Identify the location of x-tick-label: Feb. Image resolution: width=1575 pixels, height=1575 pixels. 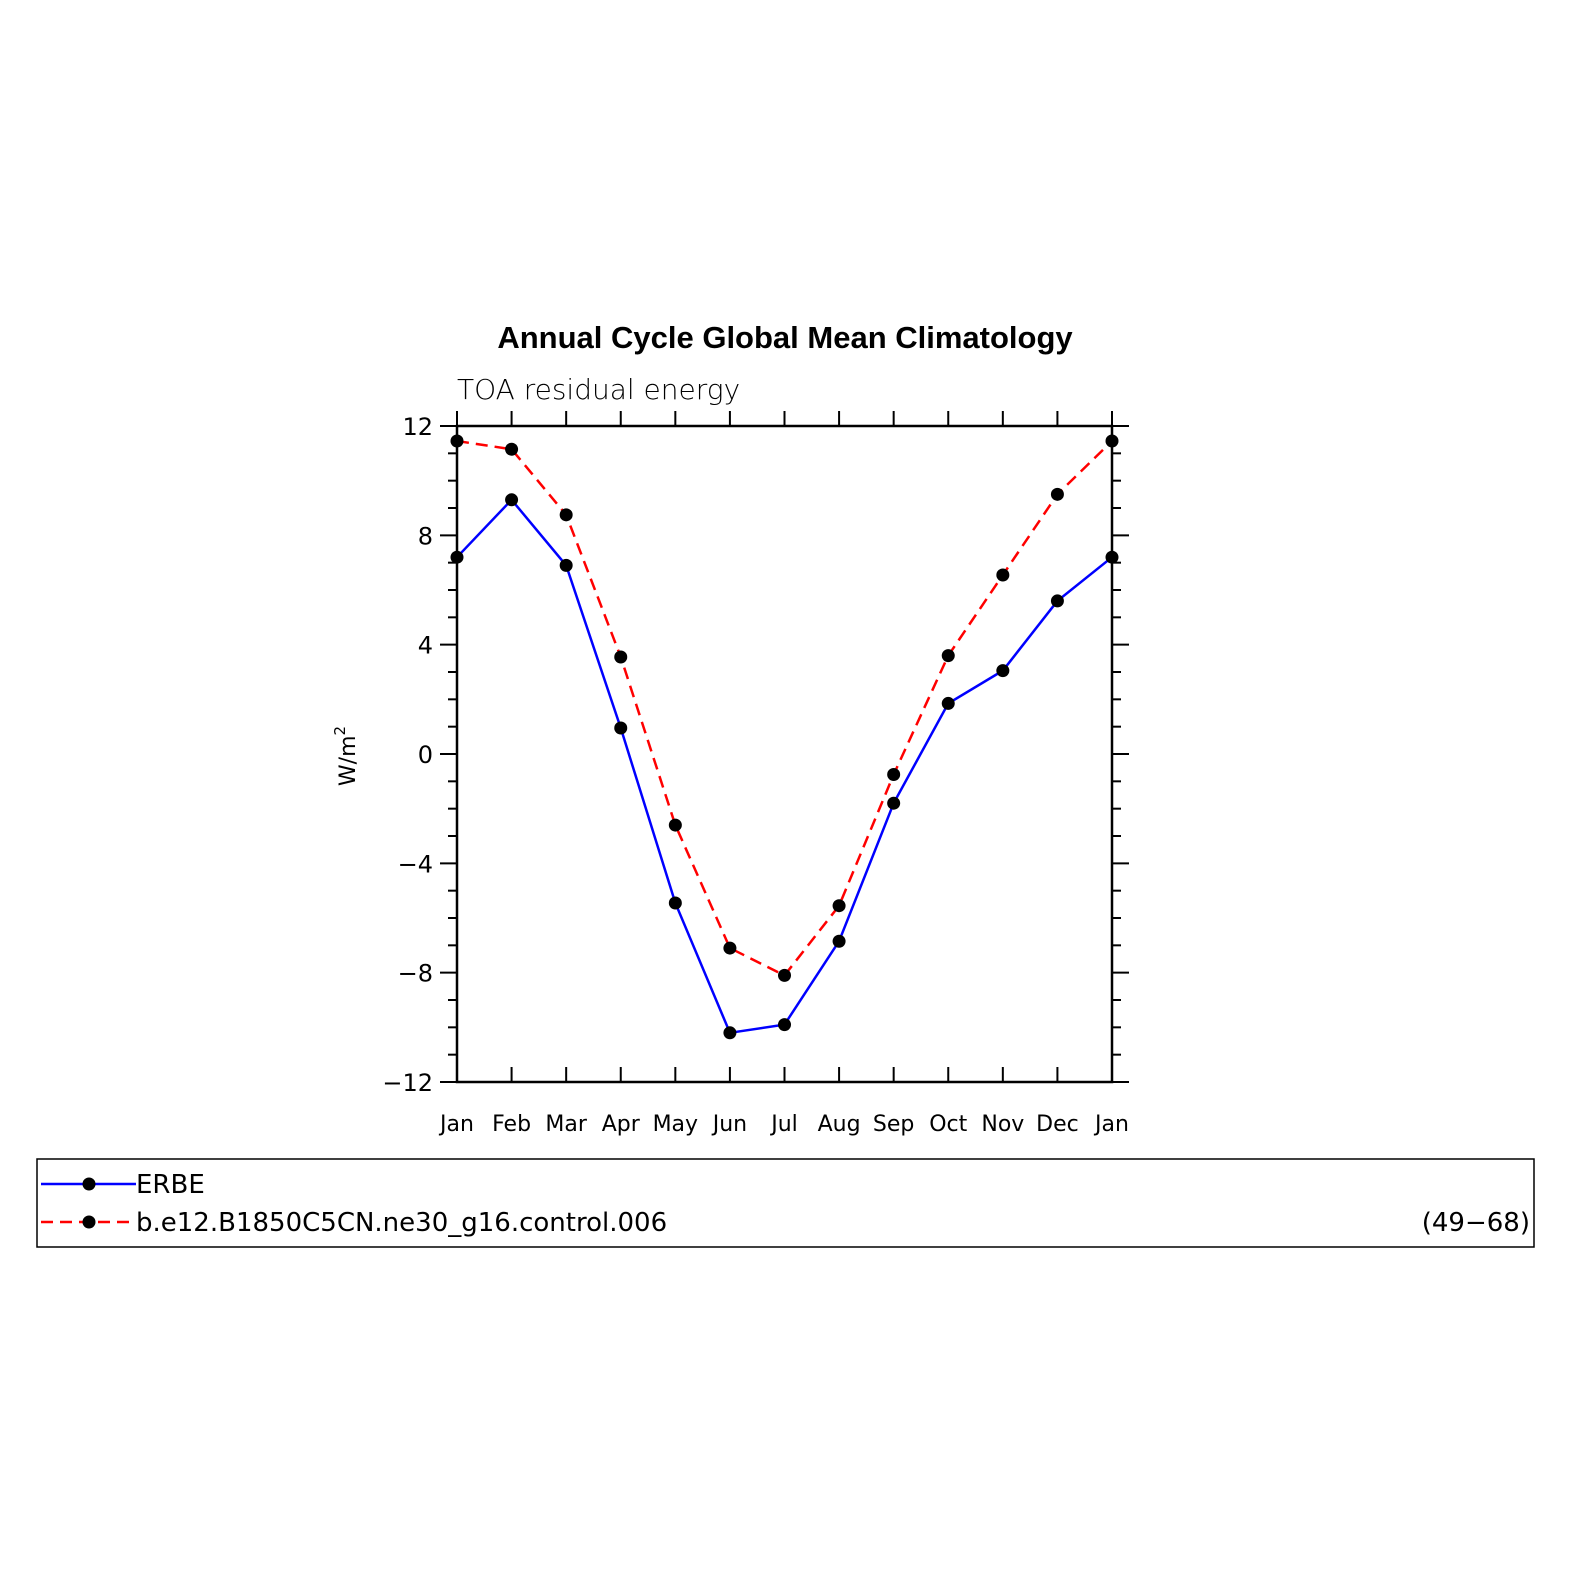
(511, 1124).